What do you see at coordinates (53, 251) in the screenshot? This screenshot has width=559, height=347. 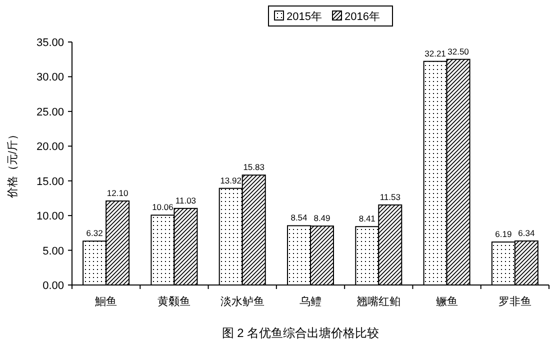 I see `y-tick-label: 5.00` at bounding box center [53, 251].